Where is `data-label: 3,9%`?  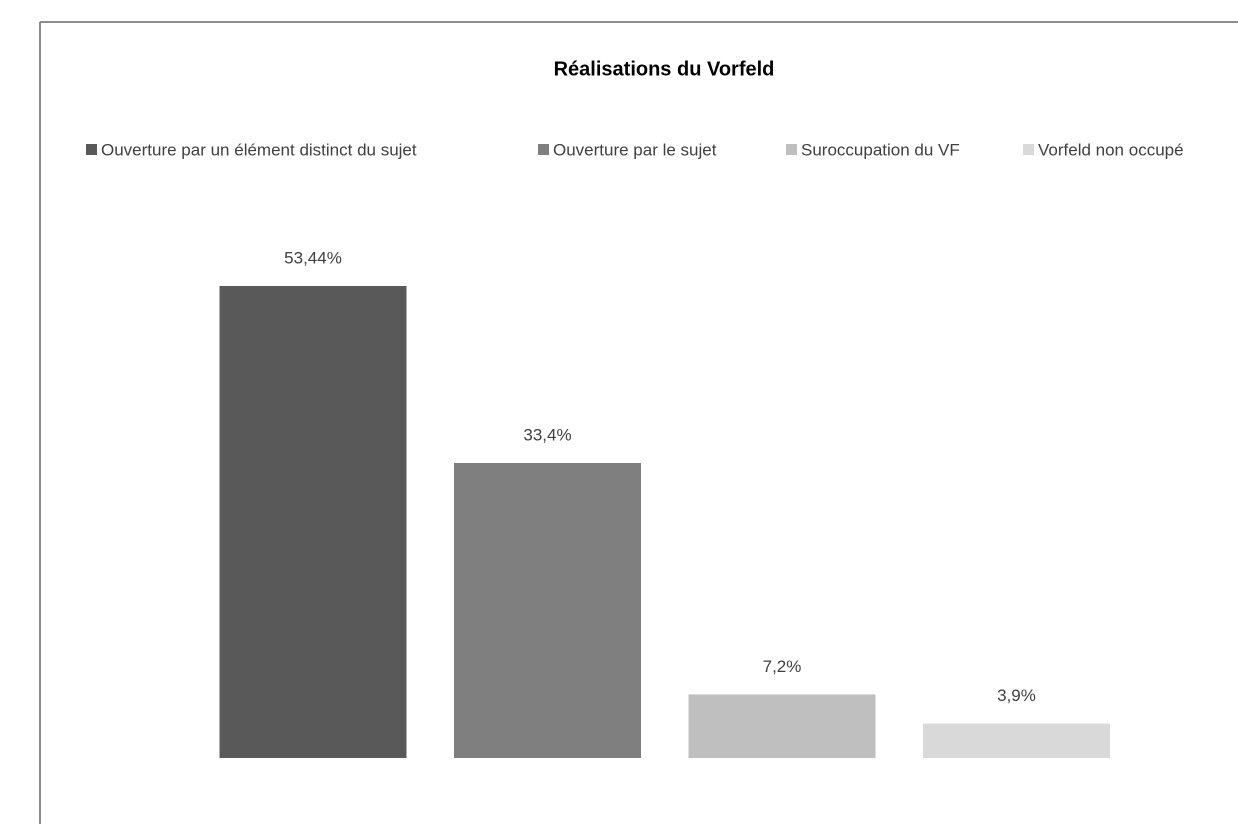 data-label: 3,9% is located at coordinates (1016, 695).